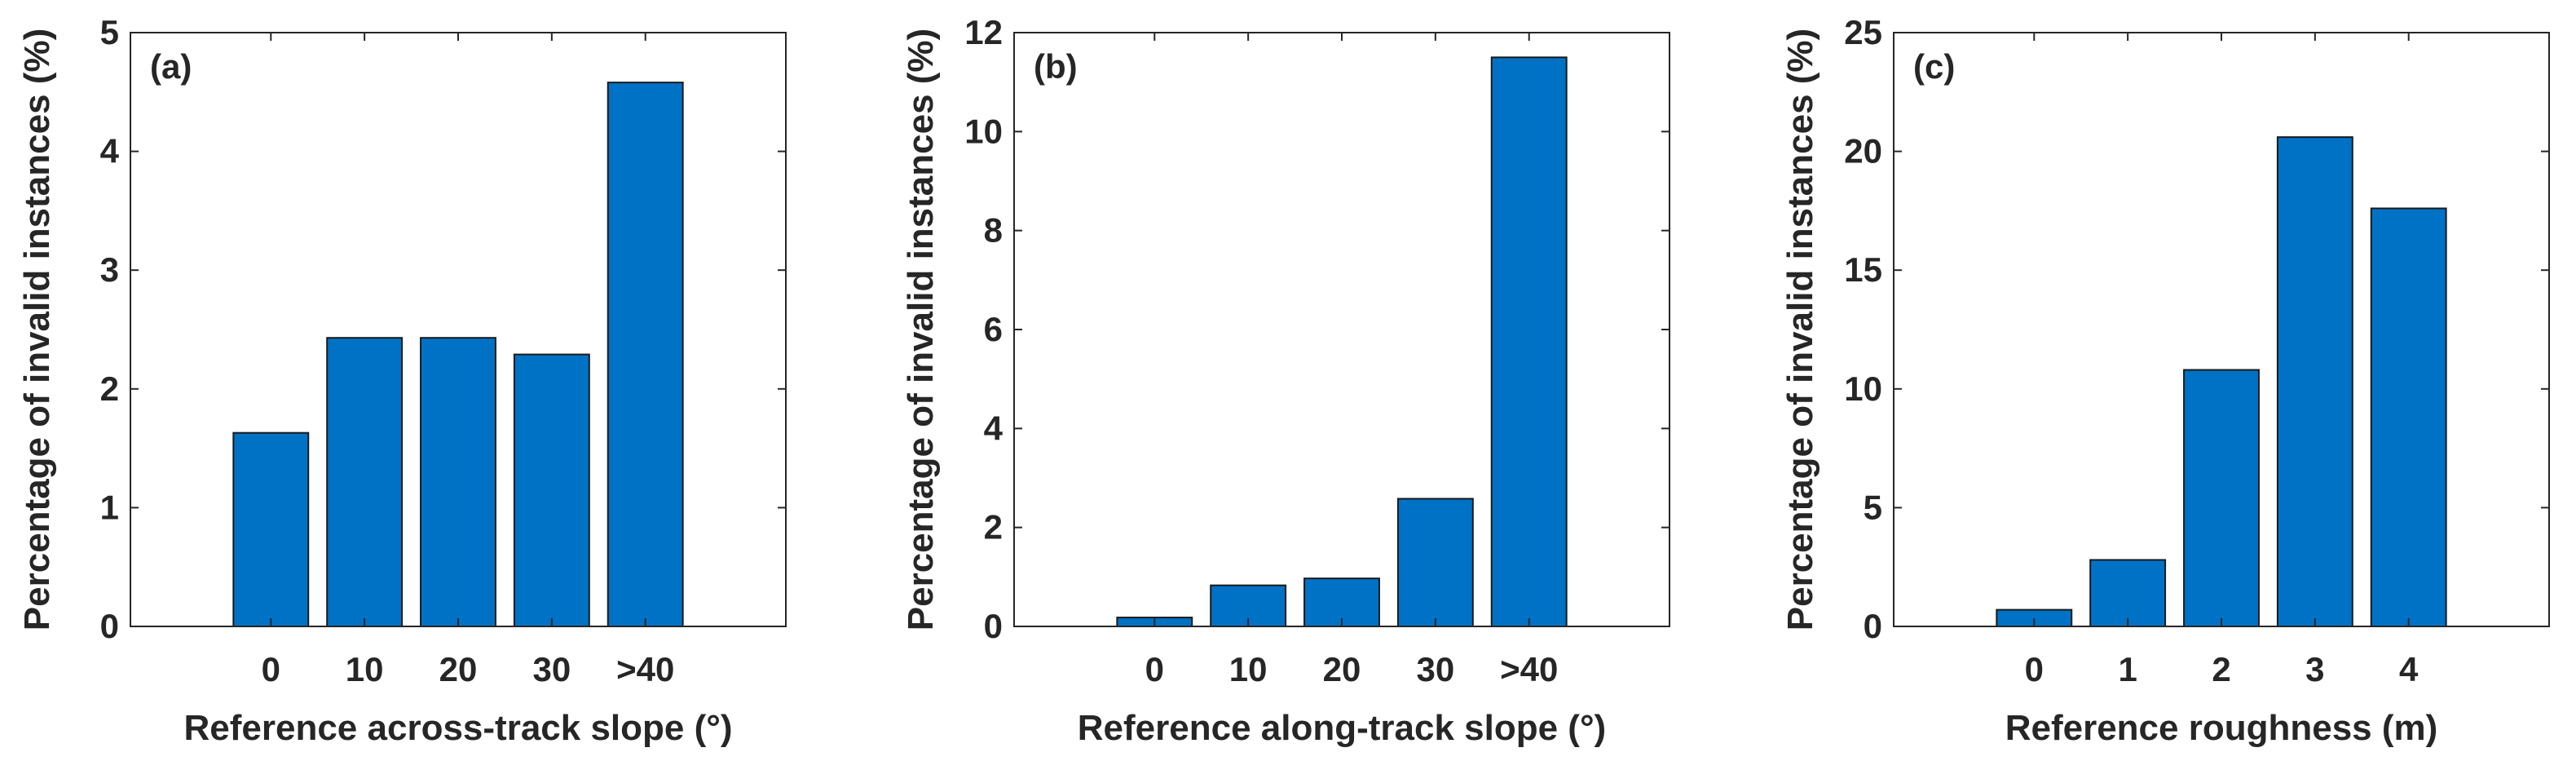 The height and width of the screenshot is (761, 2576). Describe the element at coordinates (109, 507) in the screenshot. I see `y-tick-label: 1` at that location.